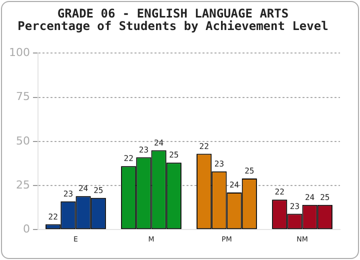 The width and height of the screenshot is (360, 260). Describe the element at coordinates (173, 13) in the screenshot. I see `chart-title: GRADE 06 - ENGLISH LANGUAGE ARTS` at that location.